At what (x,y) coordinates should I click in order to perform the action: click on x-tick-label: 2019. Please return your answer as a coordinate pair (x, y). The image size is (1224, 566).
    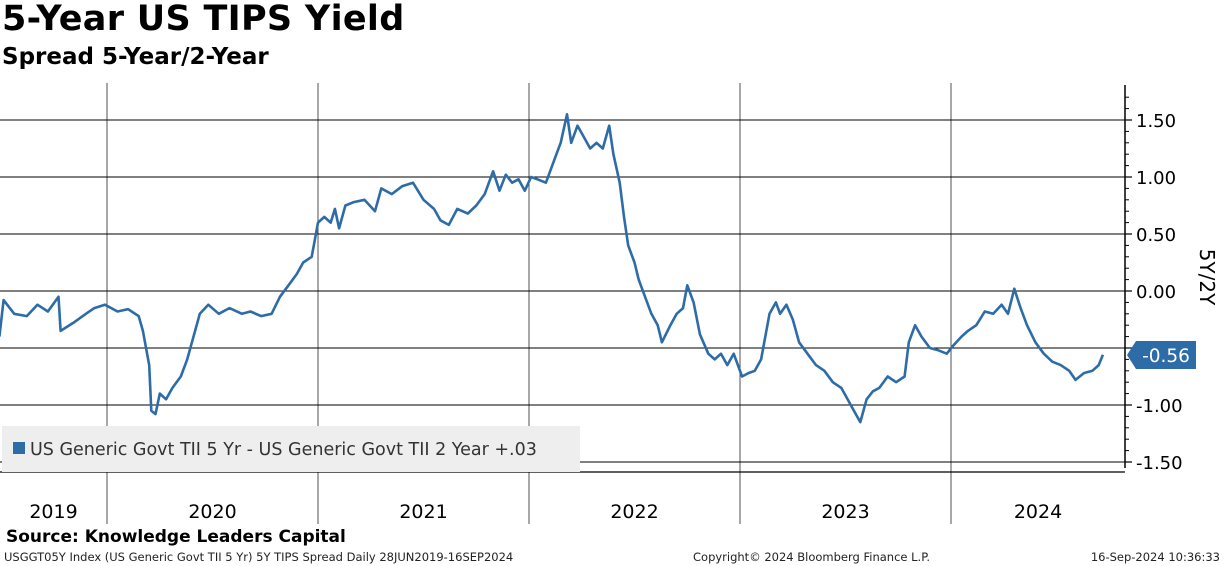
    Looking at the image, I should click on (53, 512).